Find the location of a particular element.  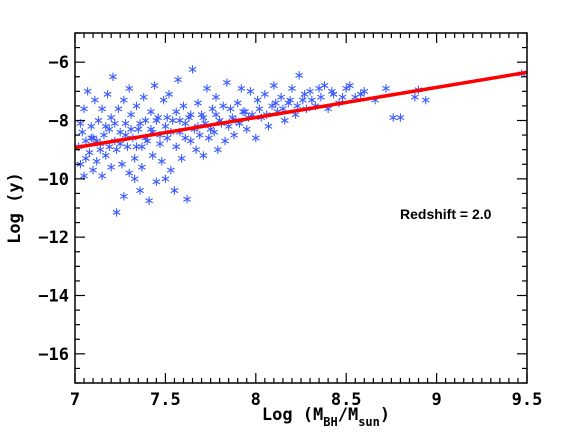

x-tick-labels: 7 7.5 8 8.5 9 9.5 is located at coordinates (306, 400).